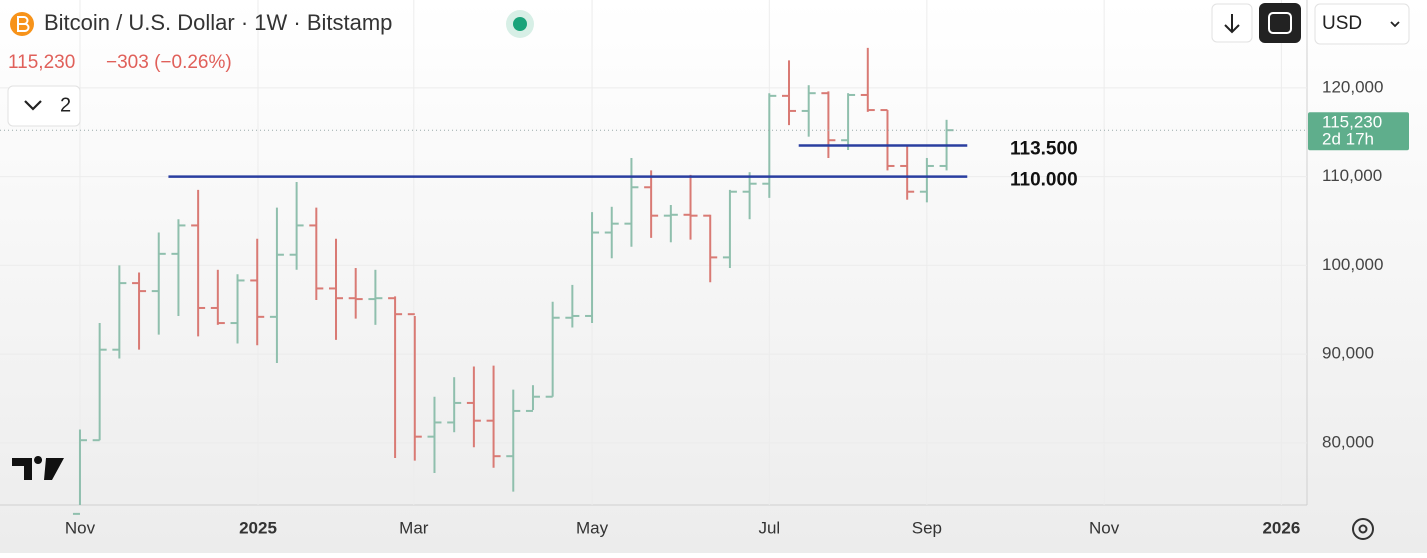 The image size is (1427, 558). What do you see at coordinates (1352, 264) in the screenshot?
I see `y-tick-label: 100,000` at bounding box center [1352, 264].